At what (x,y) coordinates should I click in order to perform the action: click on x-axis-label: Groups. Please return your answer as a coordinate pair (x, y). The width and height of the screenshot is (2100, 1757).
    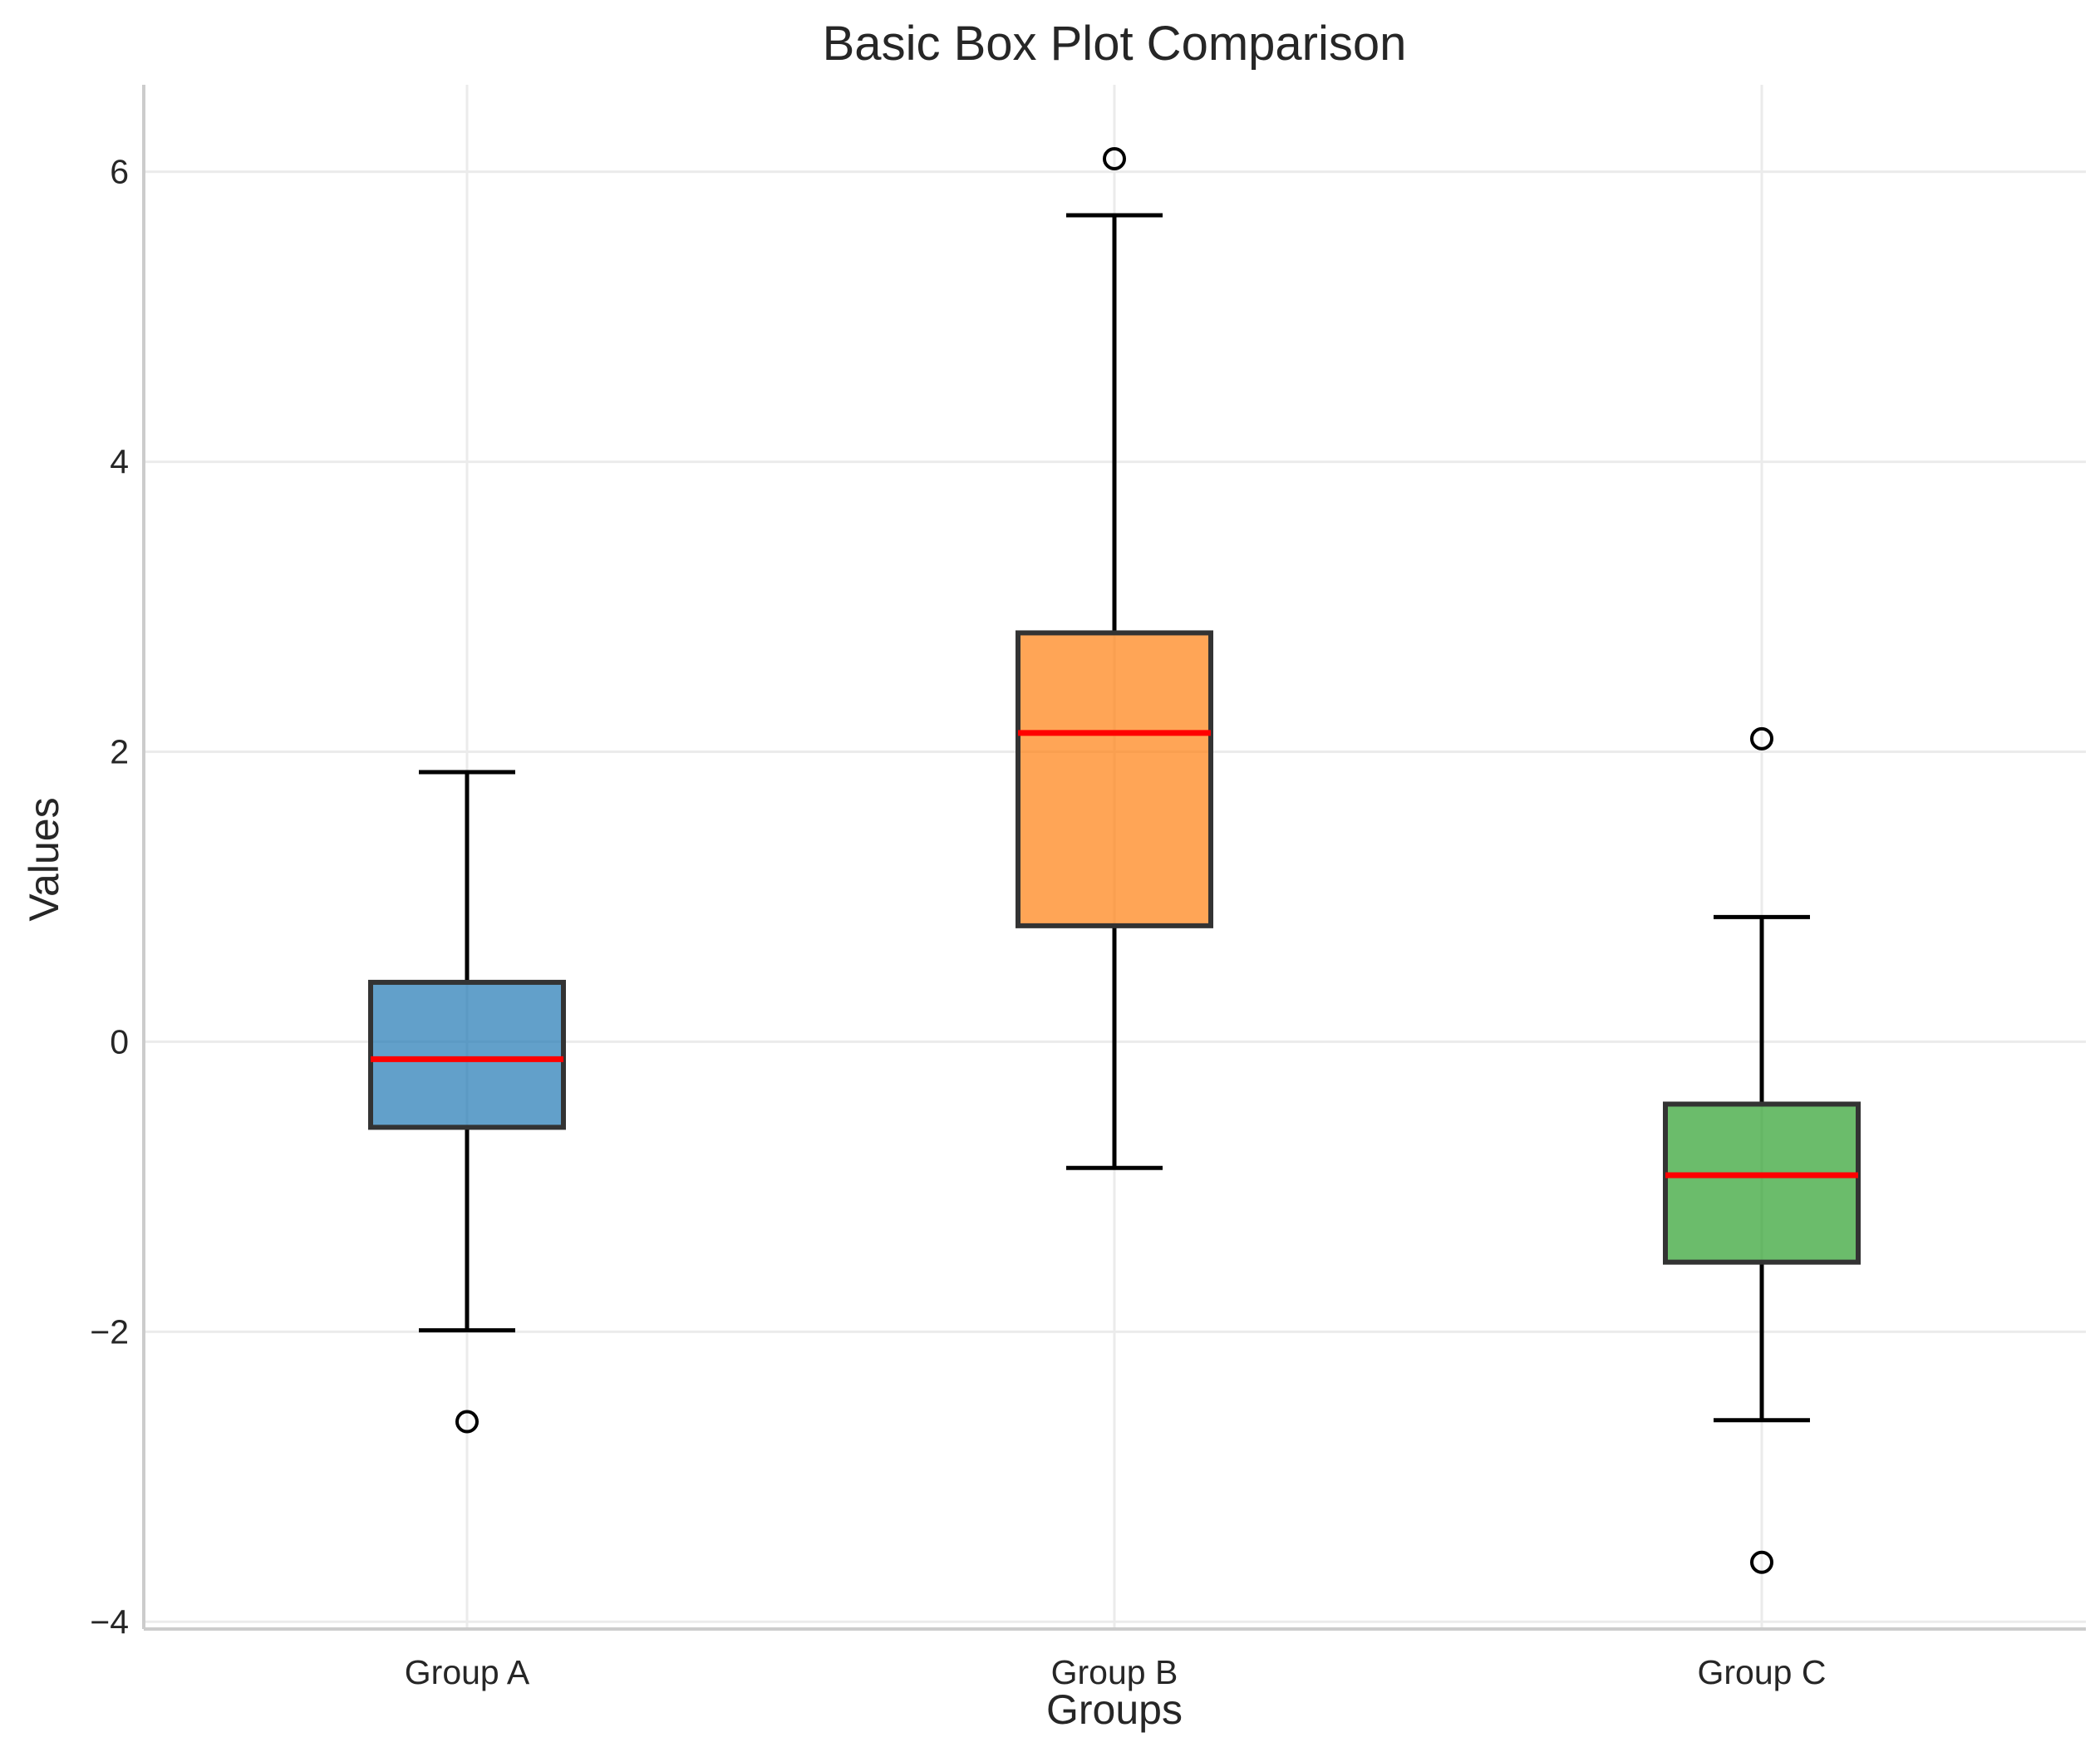
    Looking at the image, I should click on (1114, 1710).